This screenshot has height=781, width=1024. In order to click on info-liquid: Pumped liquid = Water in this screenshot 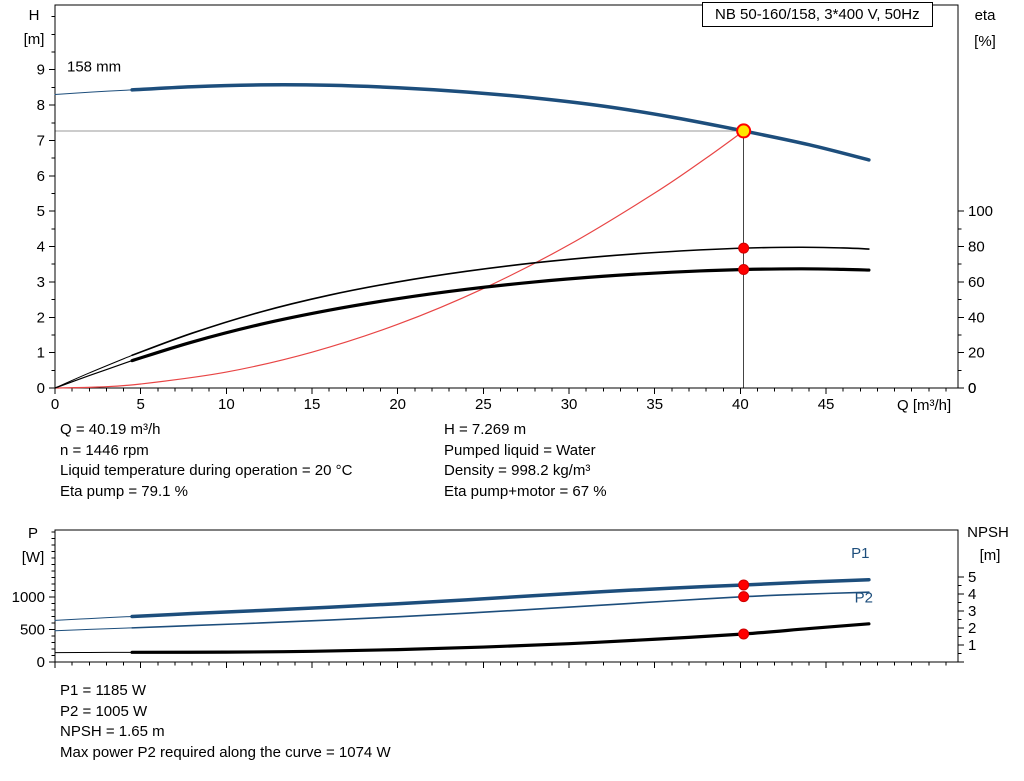, I will do `click(520, 450)`.